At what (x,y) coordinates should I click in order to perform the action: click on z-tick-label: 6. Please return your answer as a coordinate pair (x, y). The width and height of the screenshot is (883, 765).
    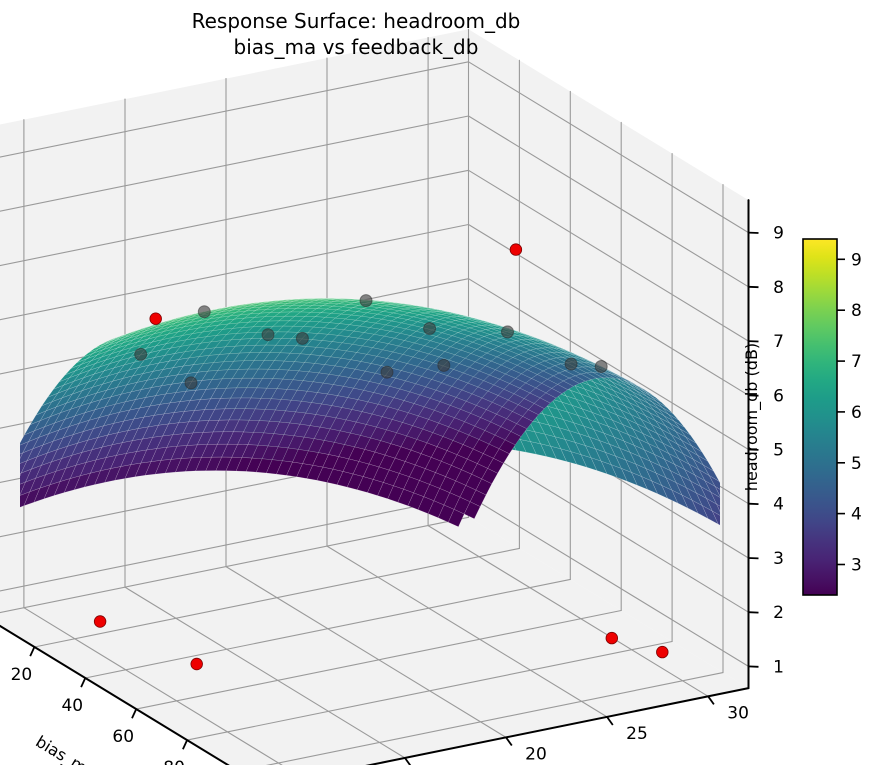
    Looking at the image, I should click on (778, 396).